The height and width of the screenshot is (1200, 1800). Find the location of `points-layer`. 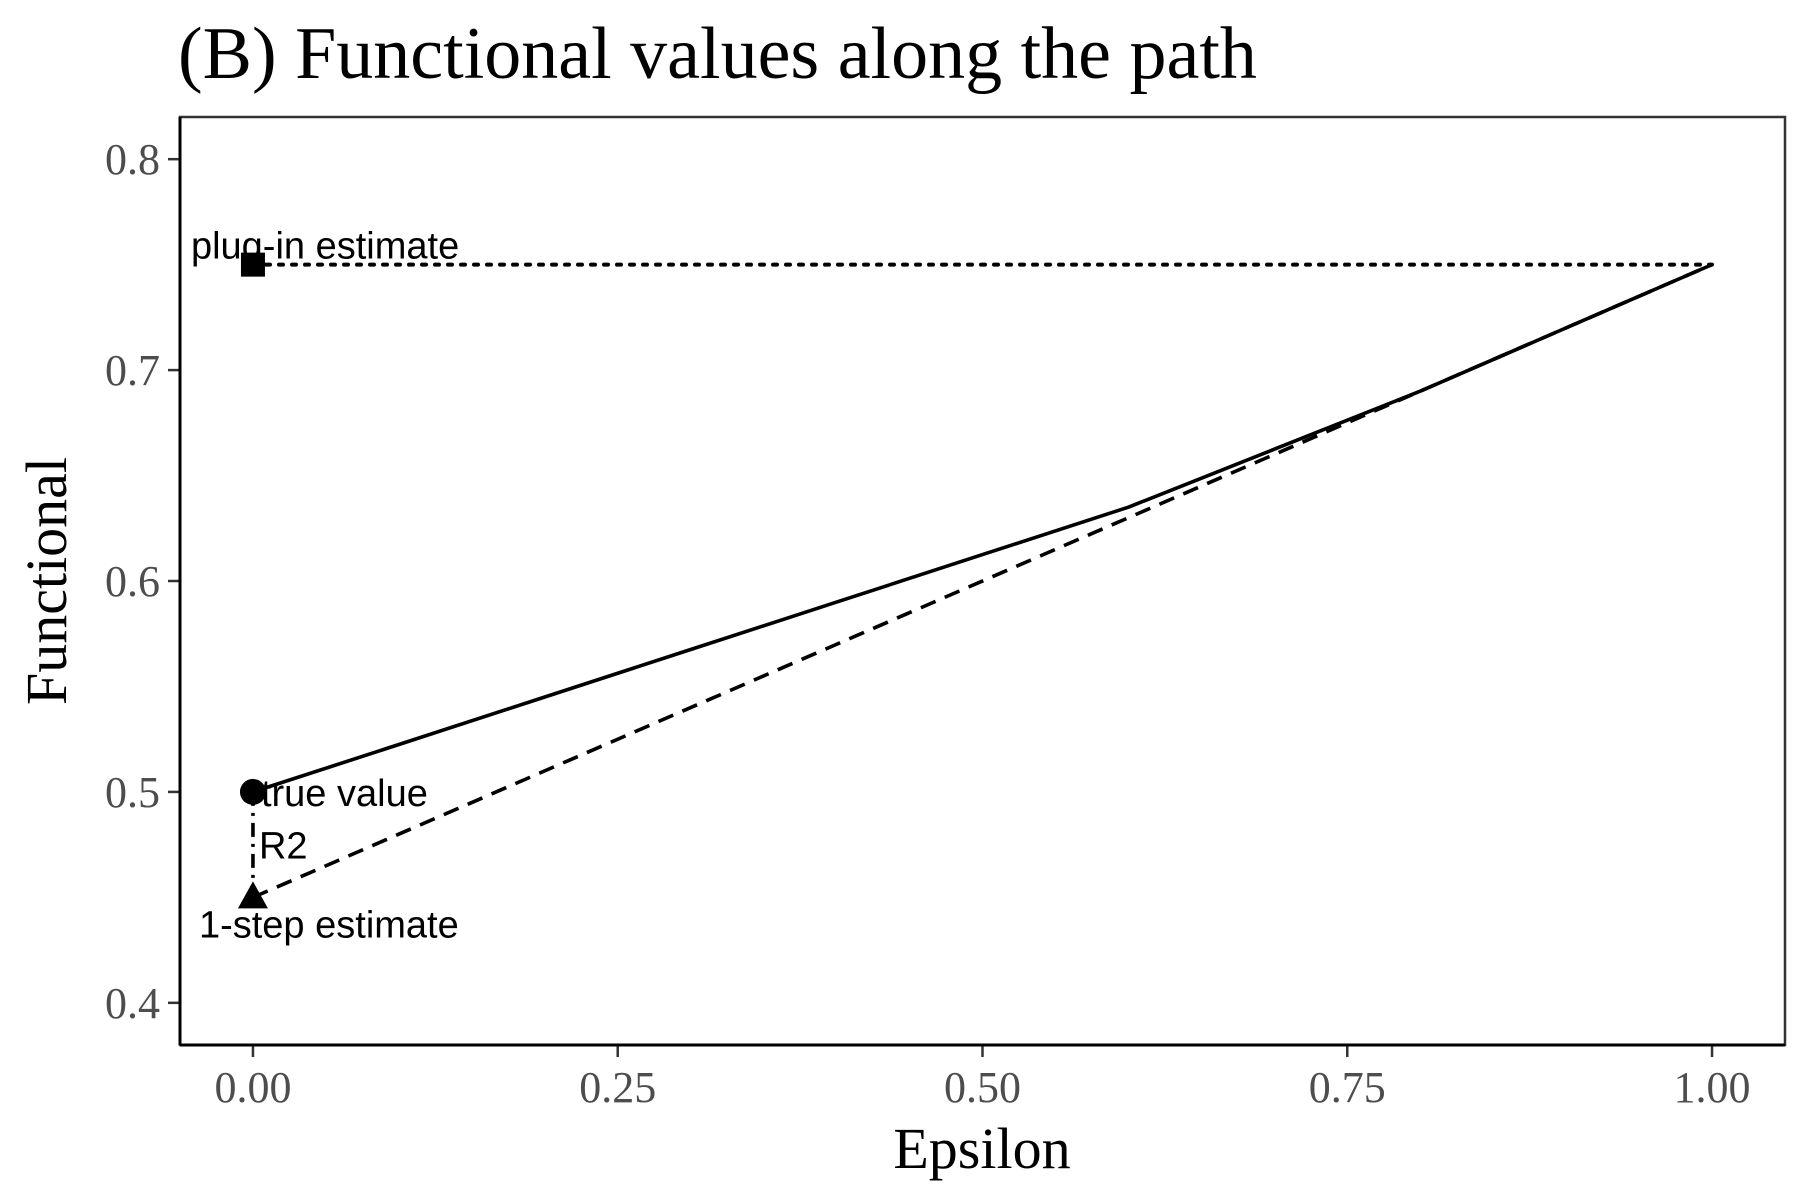

points-layer is located at coordinates (252, 580).